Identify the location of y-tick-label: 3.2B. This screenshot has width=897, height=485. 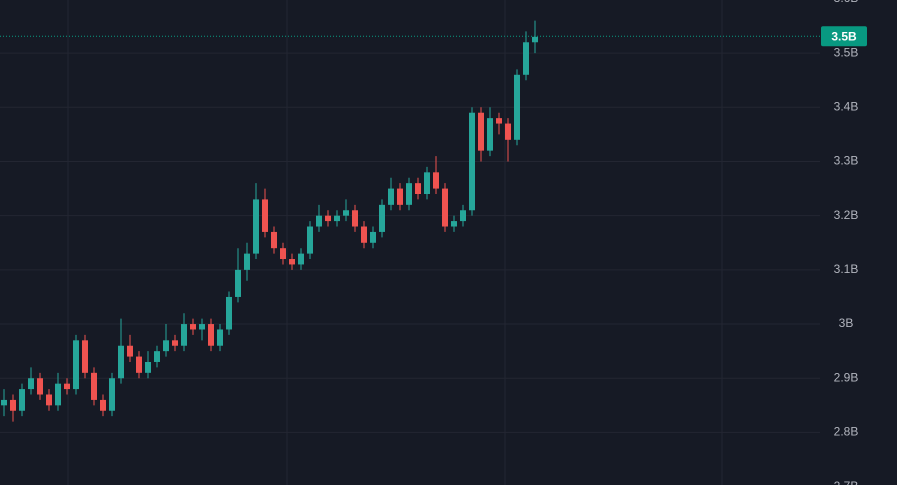
(846, 215).